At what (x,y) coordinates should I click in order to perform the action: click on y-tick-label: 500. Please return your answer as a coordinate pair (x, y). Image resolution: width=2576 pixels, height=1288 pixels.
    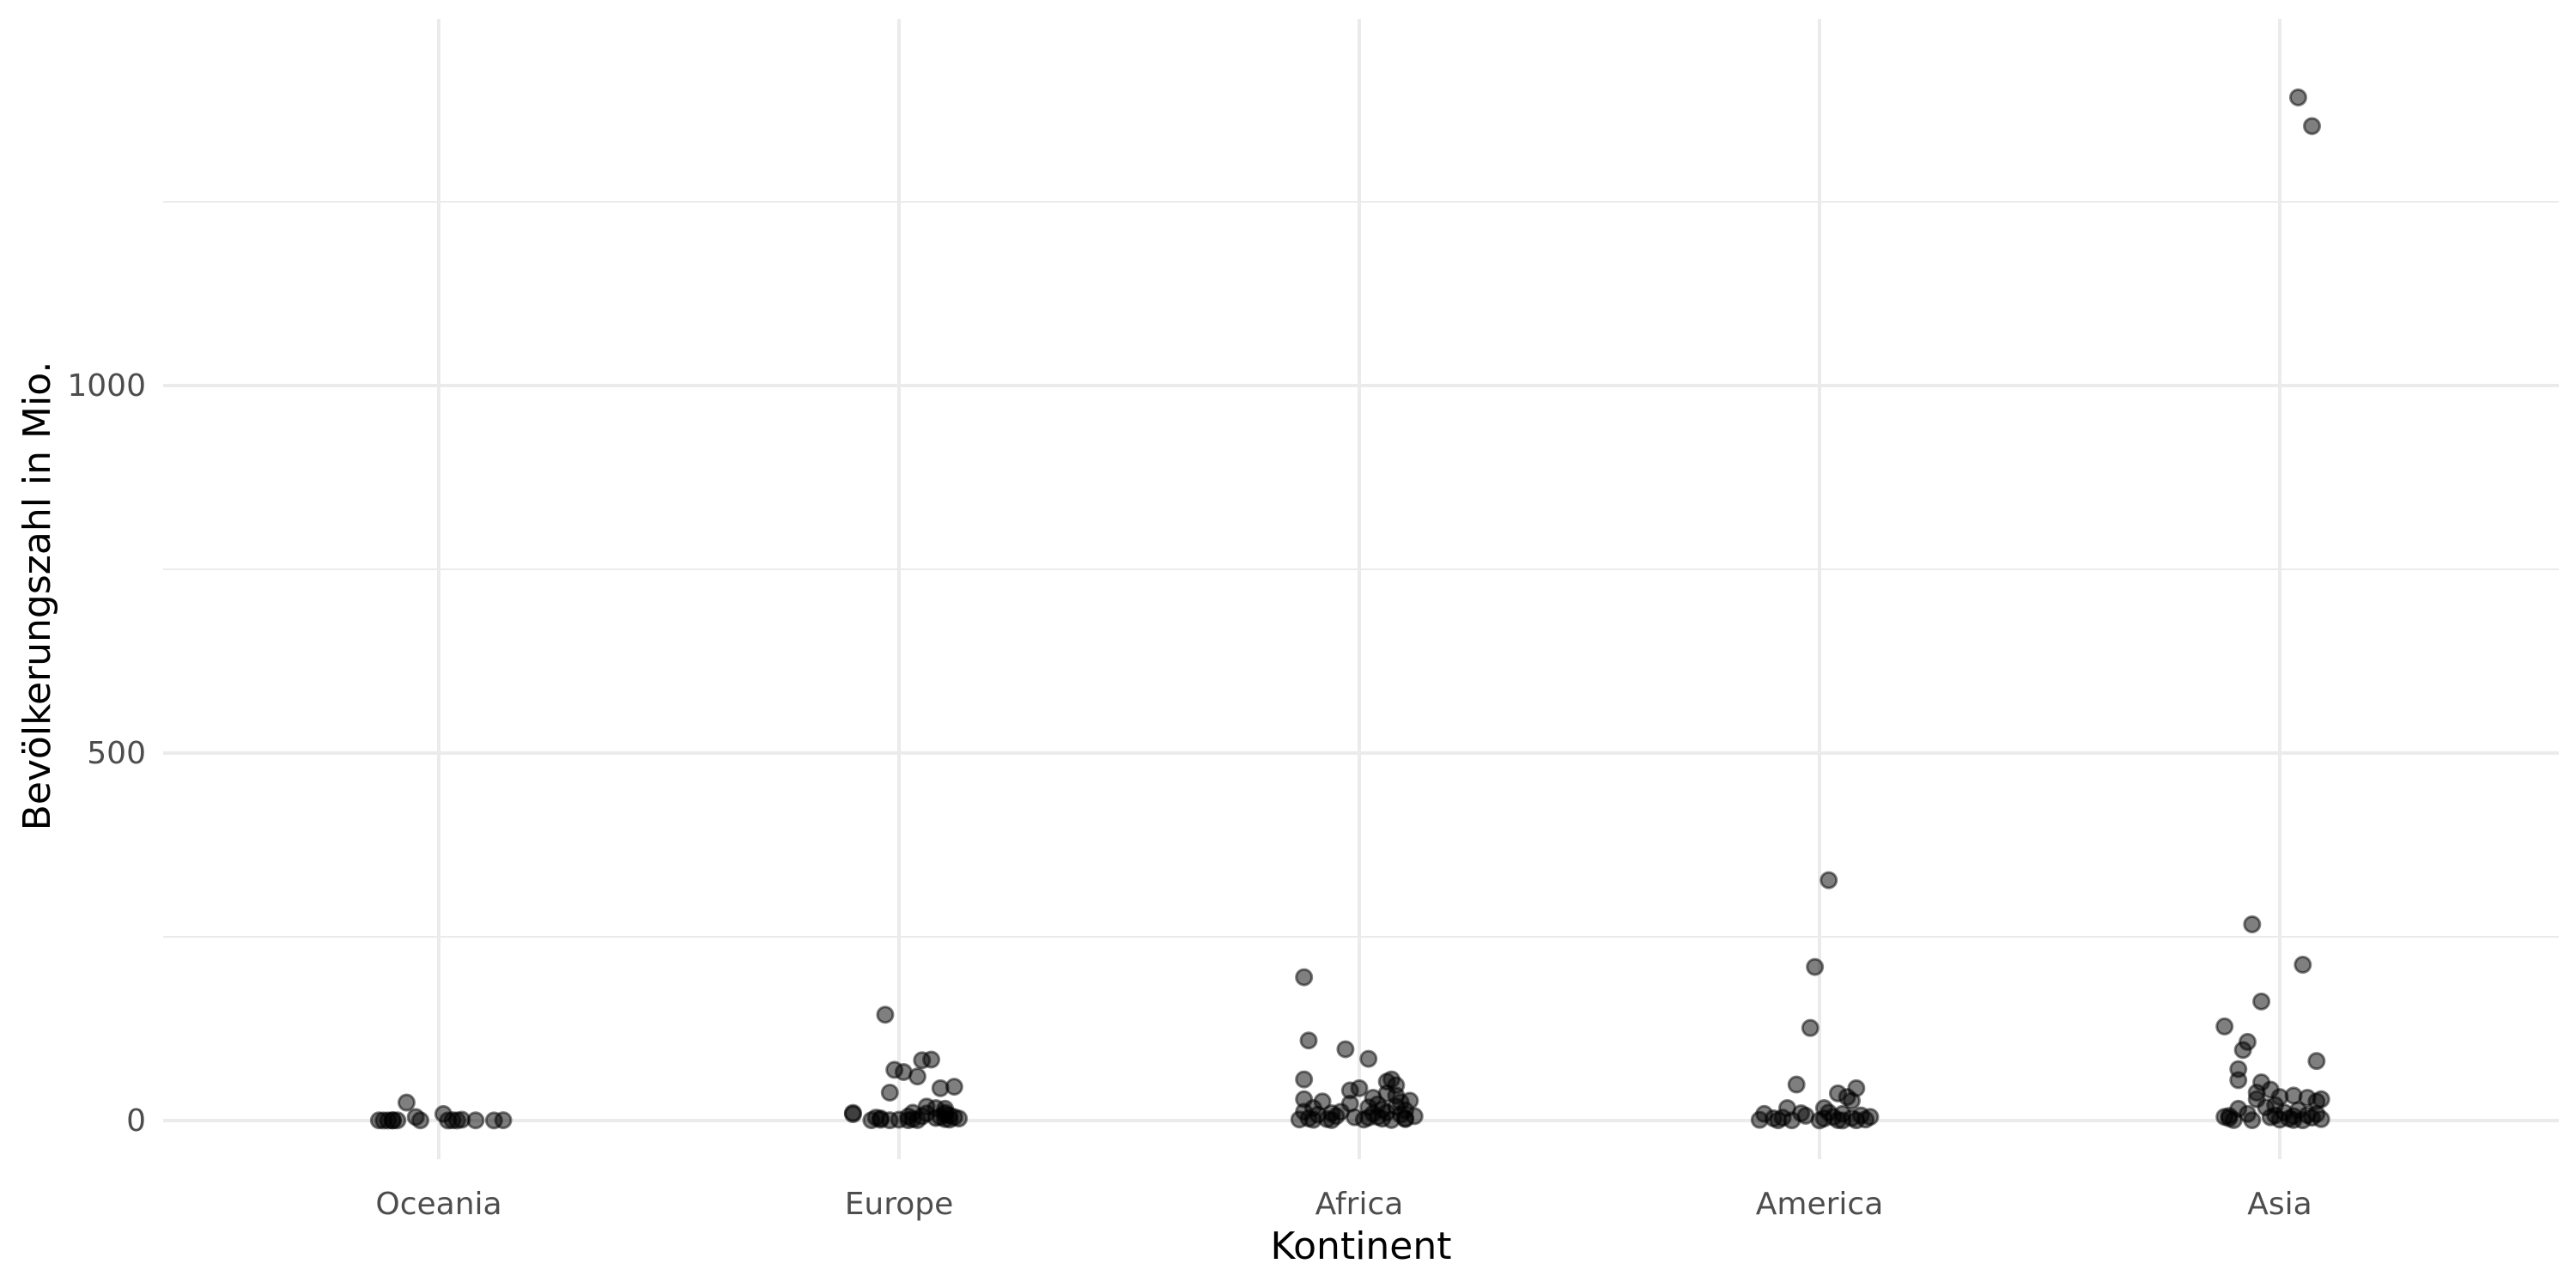
    Looking at the image, I should click on (117, 753).